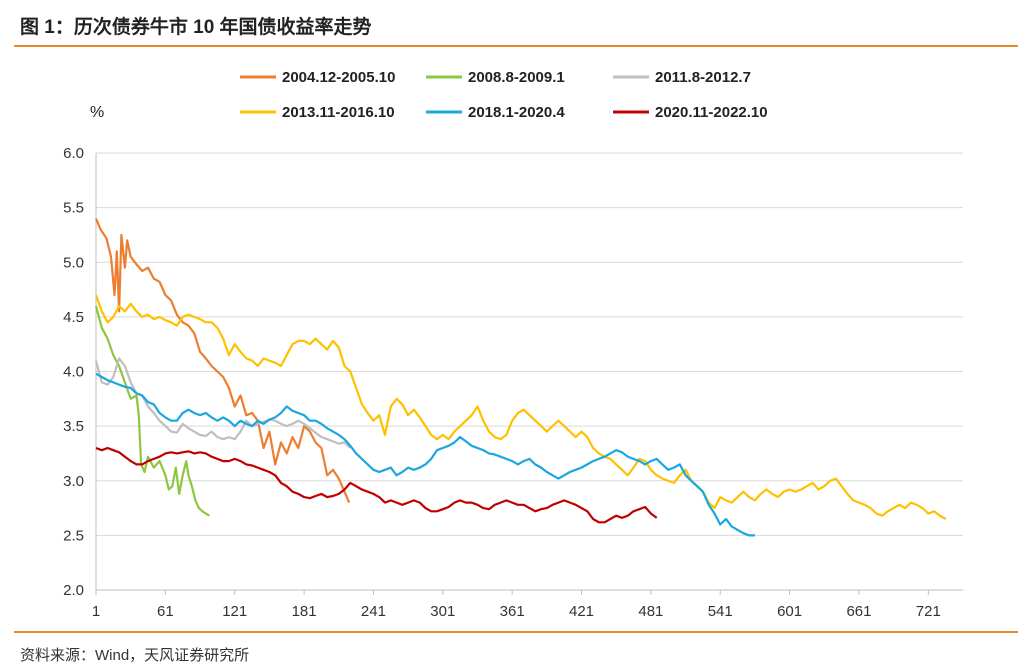 This screenshot has height=670, width=1034. I want to click on x-tick-label: 601, so click(789, 611).